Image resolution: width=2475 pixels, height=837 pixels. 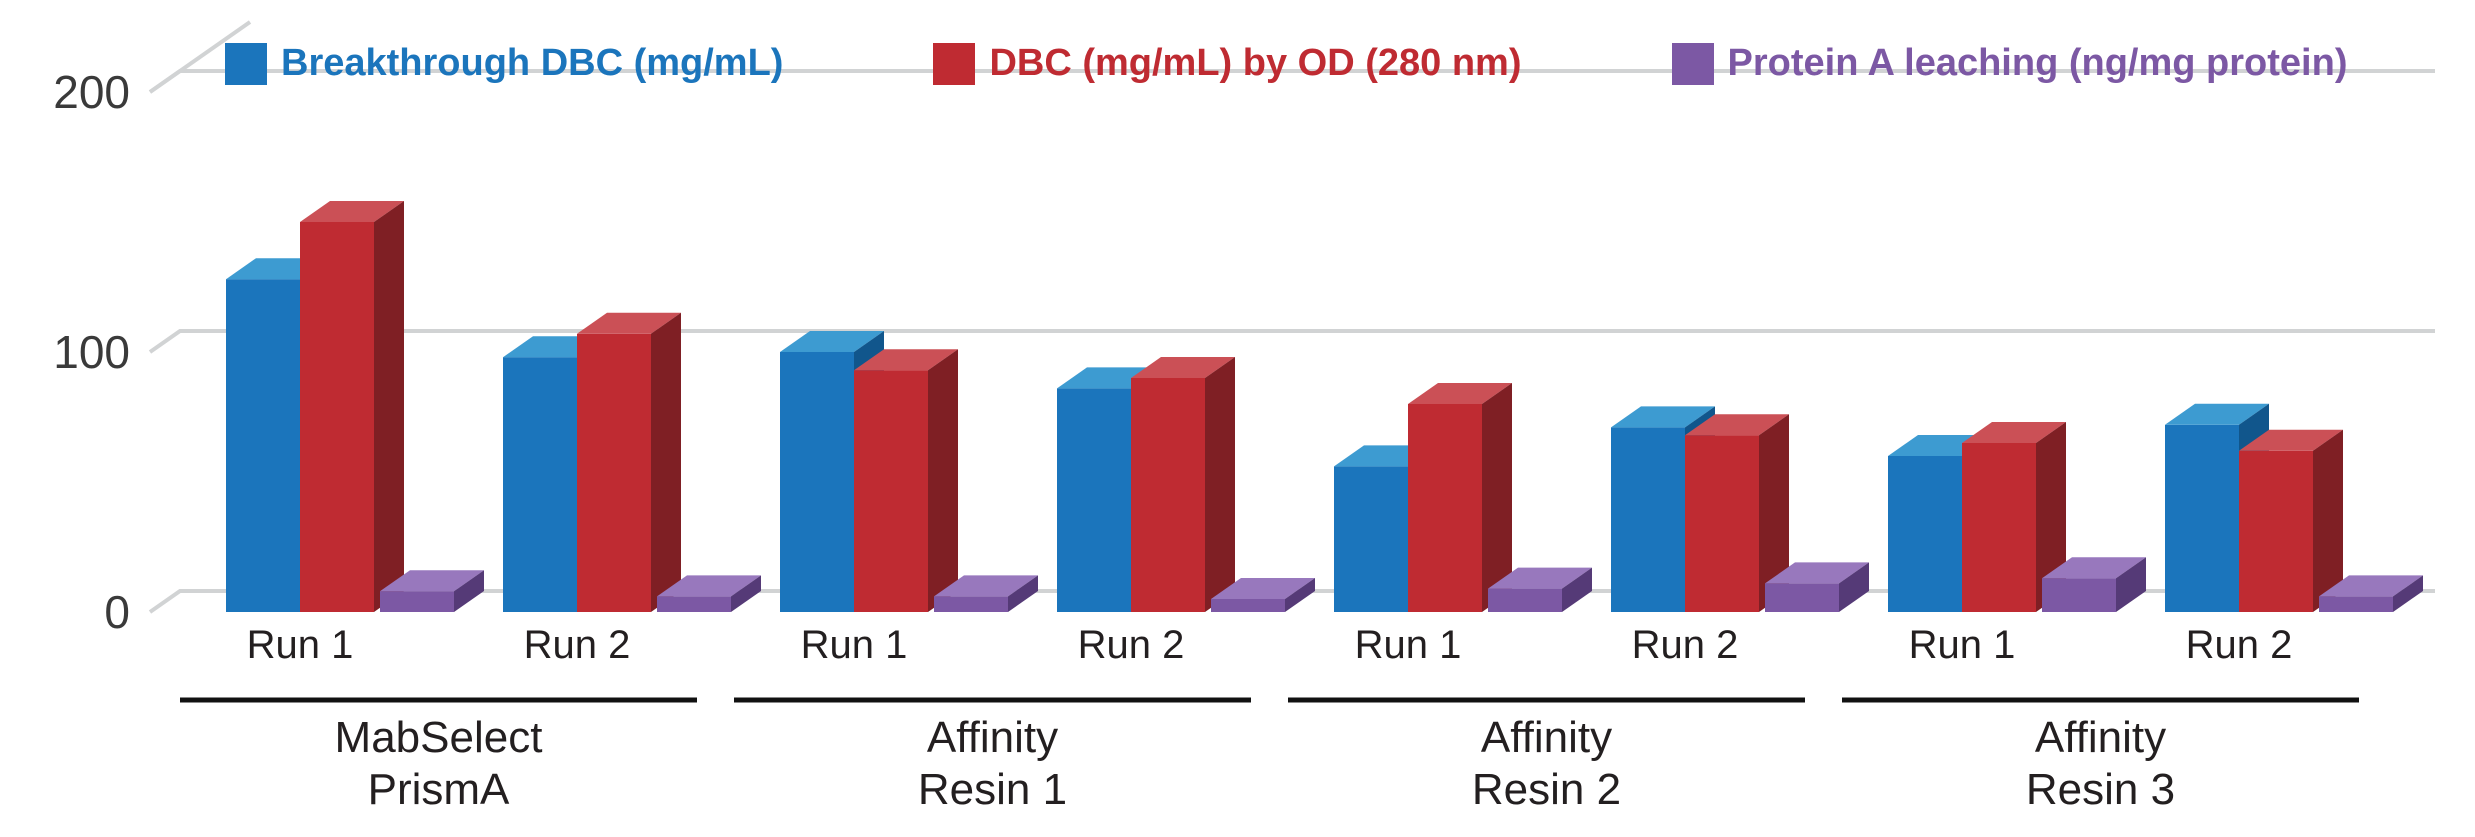 What do you see at coordinates (2094, 568) in the screenshot?
I see `bar-leaching-g4-run1-top` at bounding box center [2094, 568].